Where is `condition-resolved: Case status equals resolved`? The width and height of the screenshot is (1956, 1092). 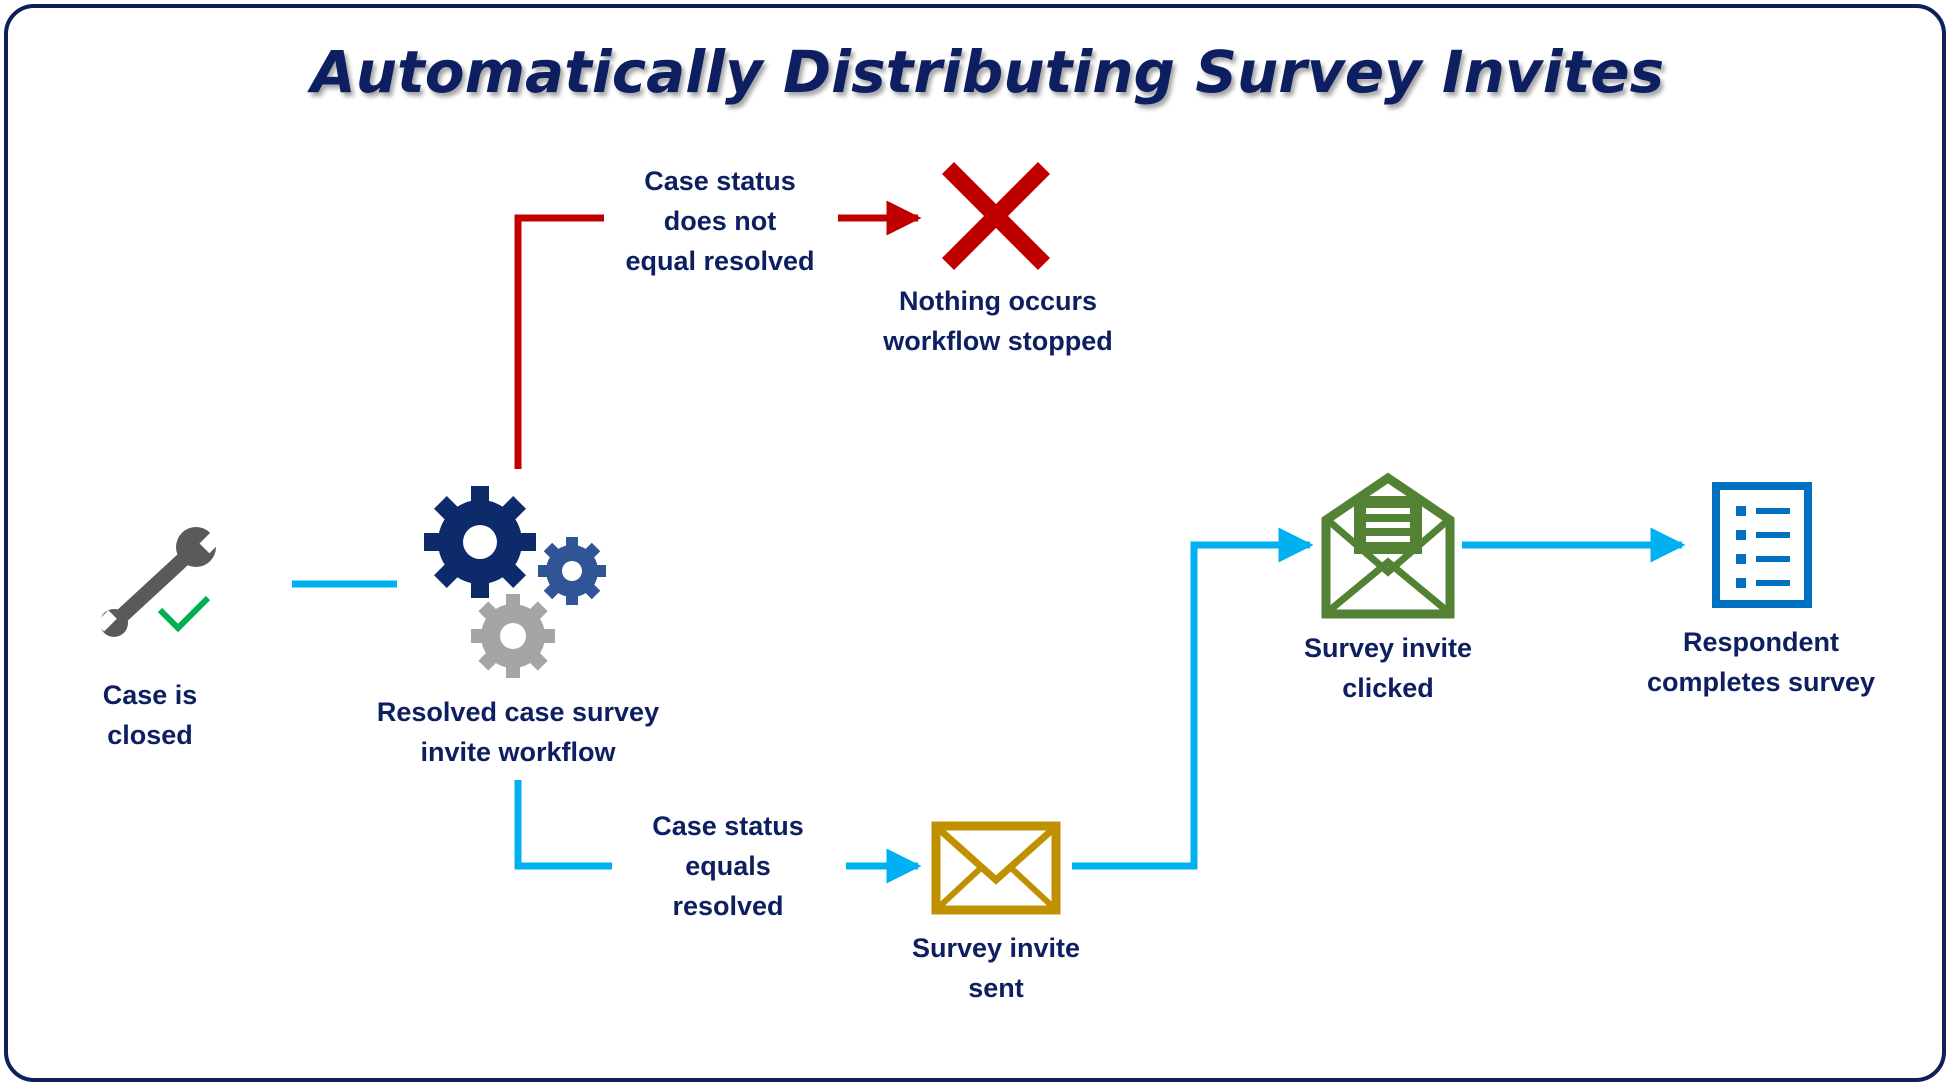
condition-resolved: Case status equals resolved is located at coordinates (728, 866).